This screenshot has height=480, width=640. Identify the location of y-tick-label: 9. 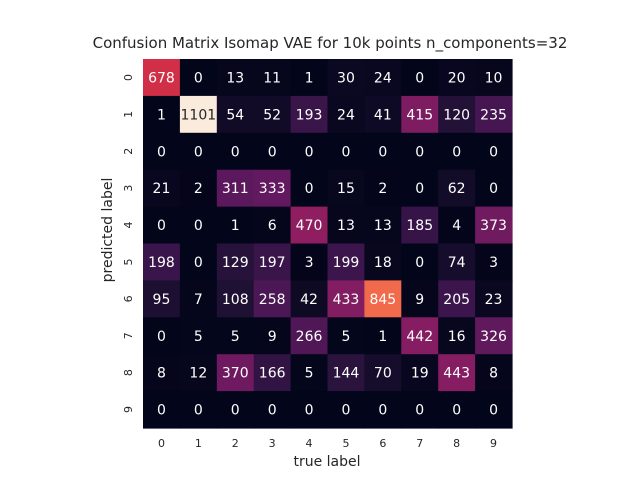
(128, 409).